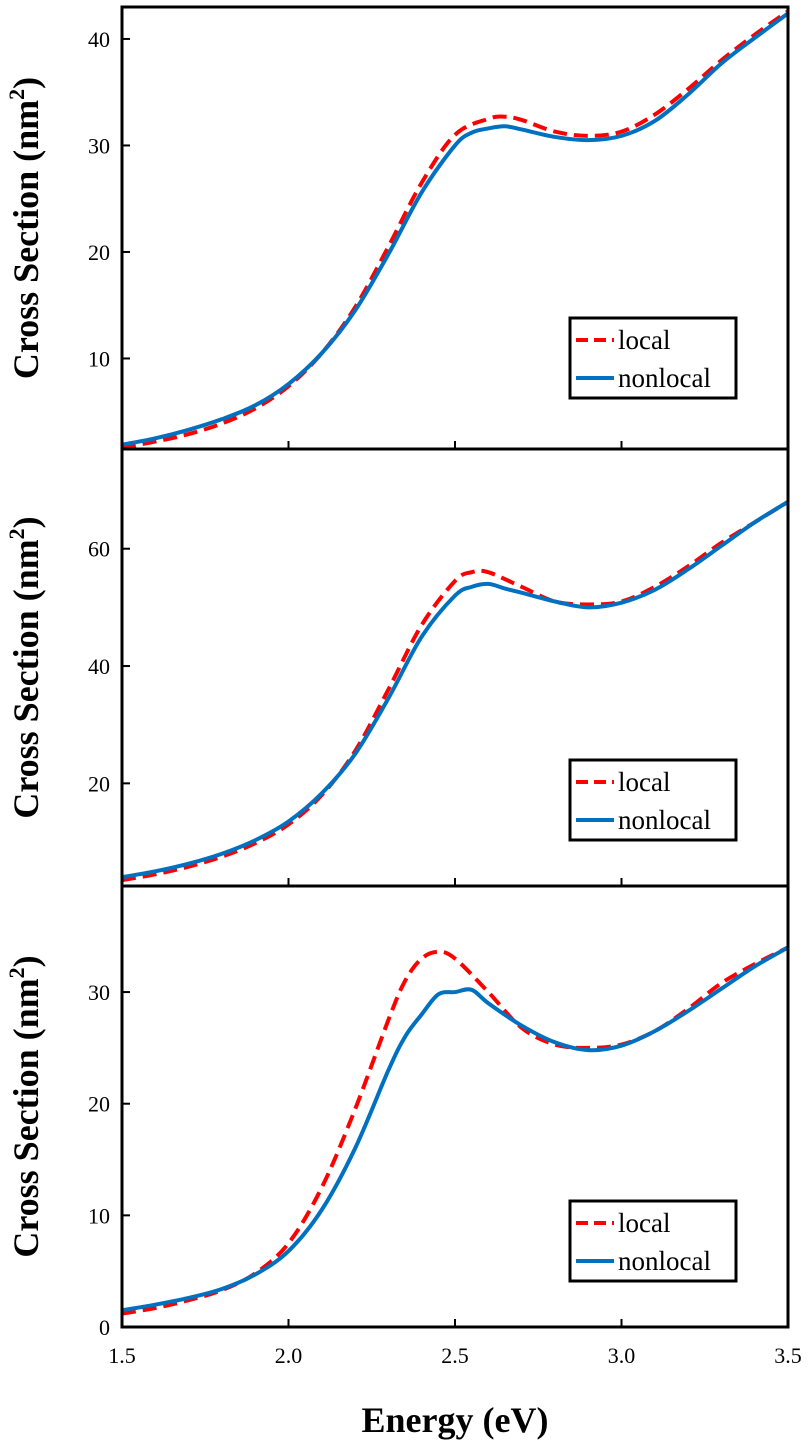 This screenshot has width=810, height=1452. I want to click on legend-middle: local nonlocal, so click(653, 800).